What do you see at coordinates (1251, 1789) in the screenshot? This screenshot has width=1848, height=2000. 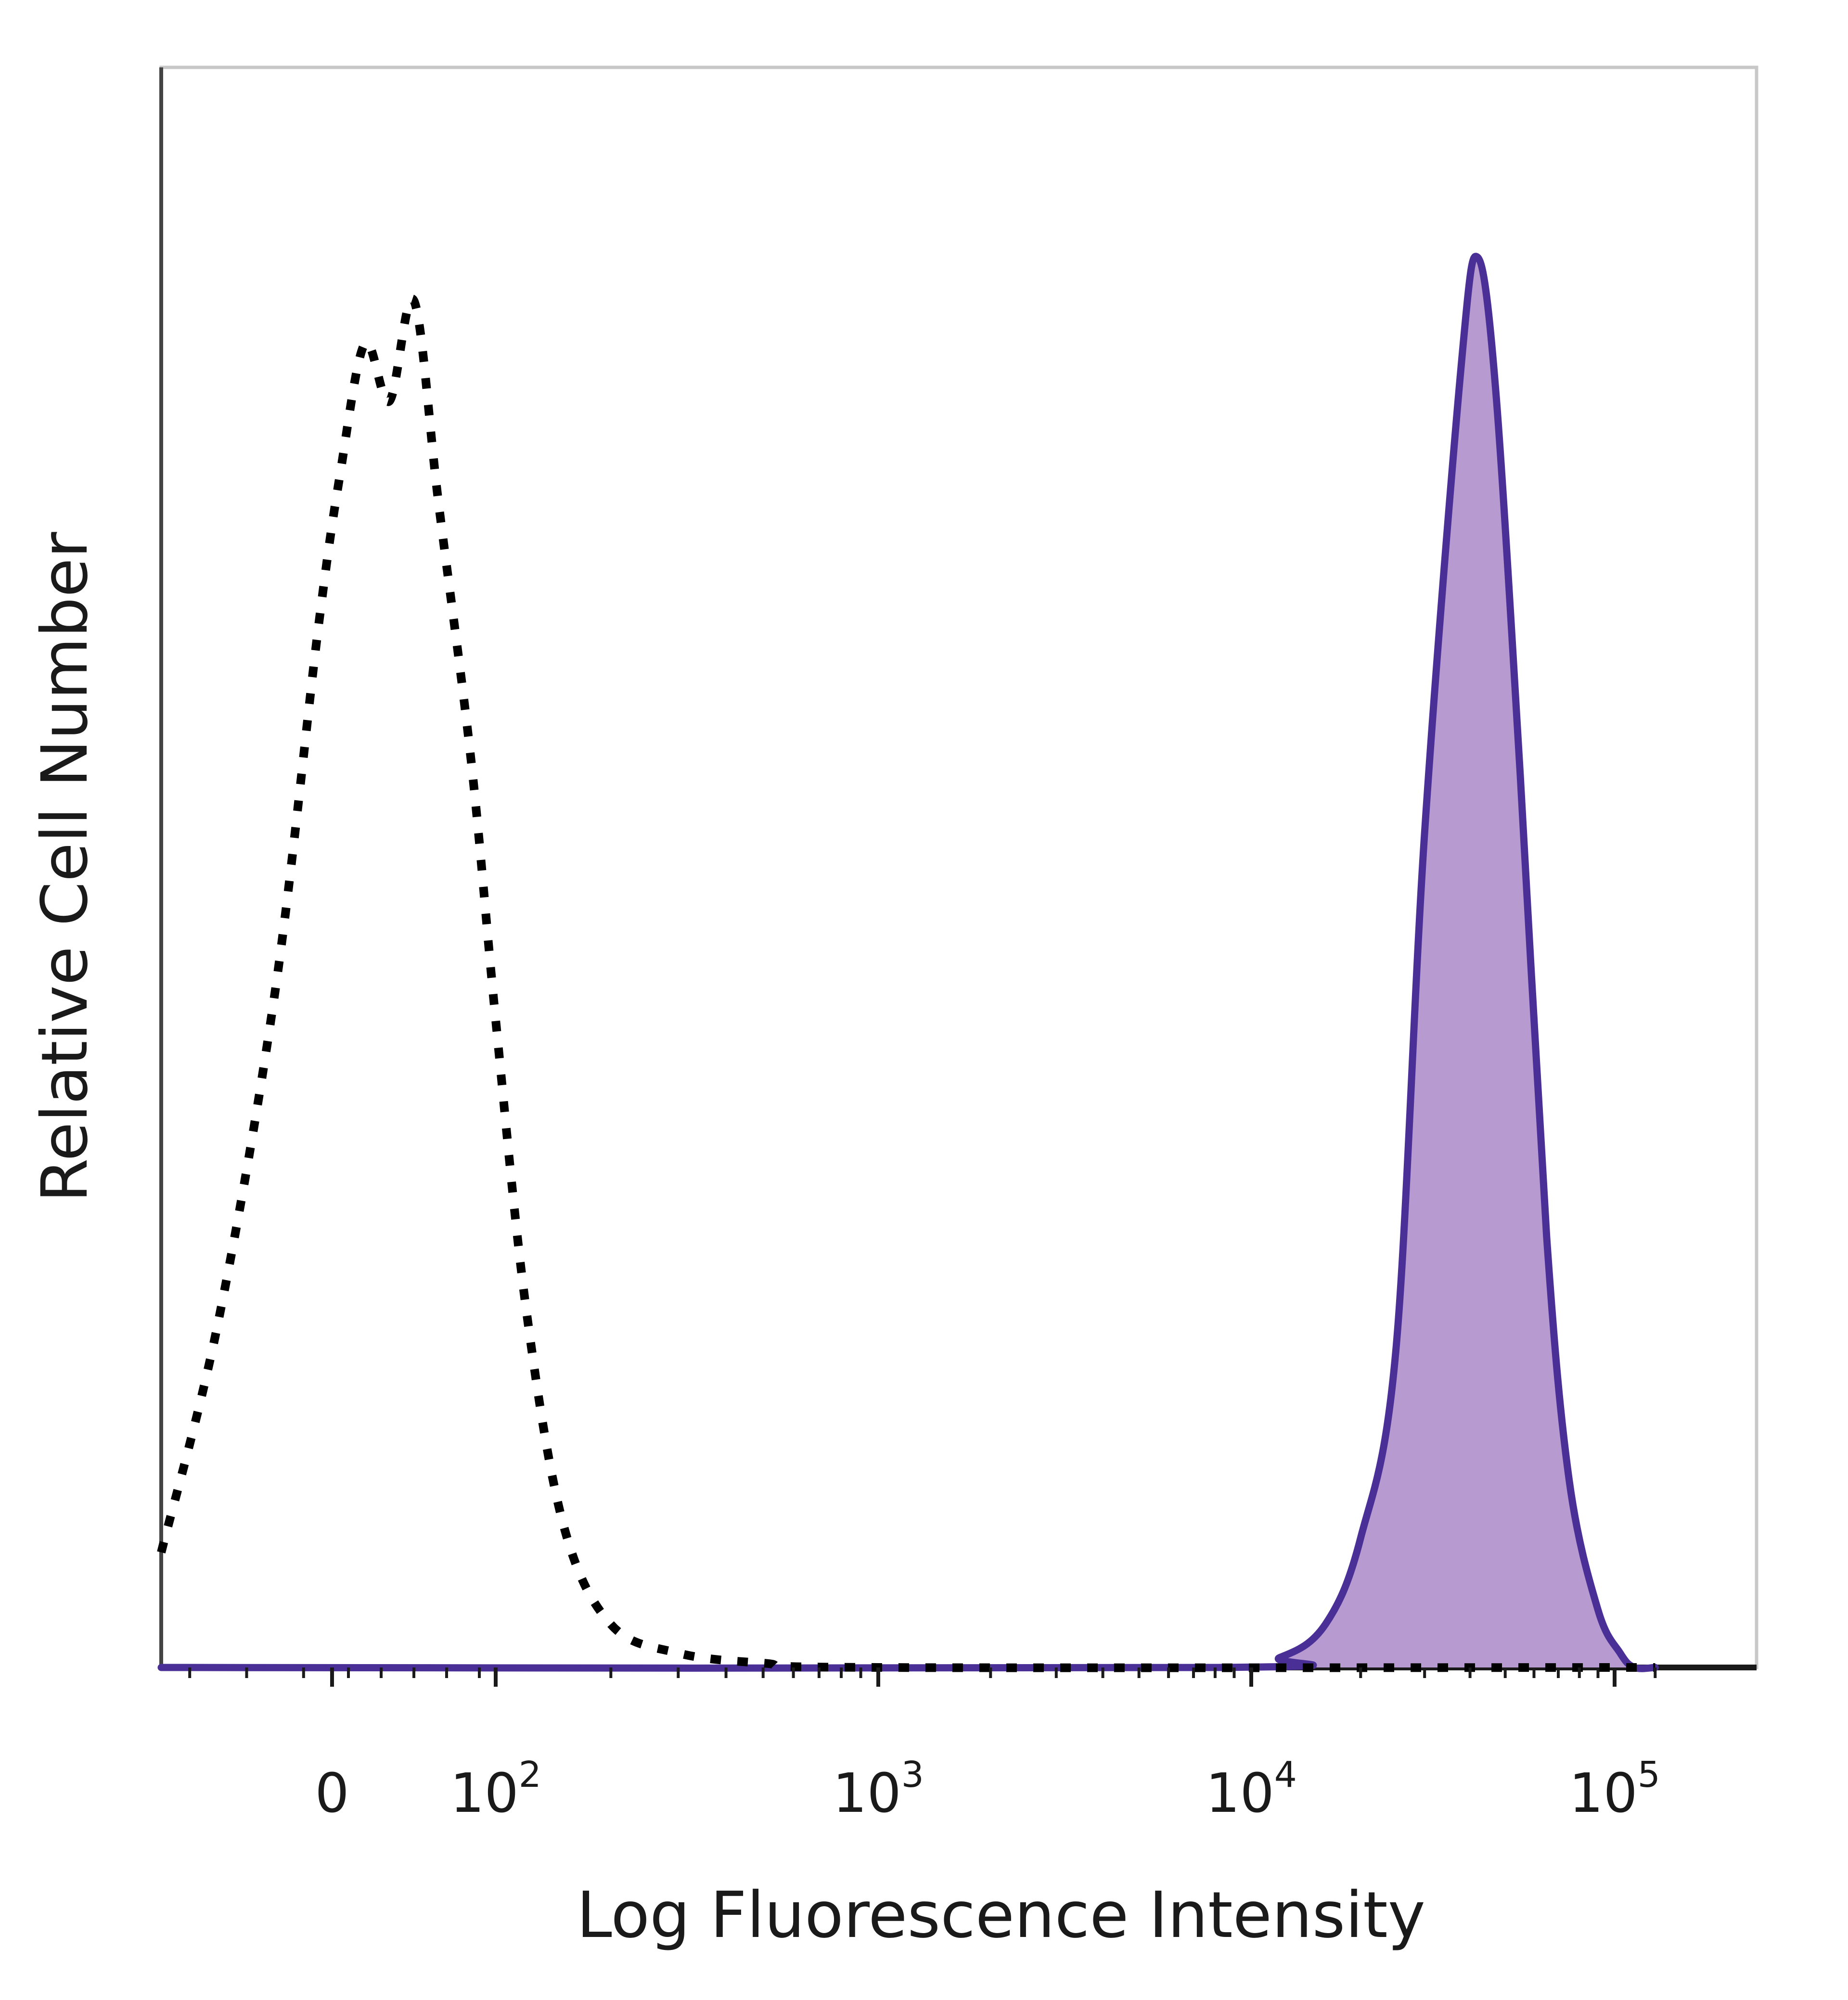 I see `x-tick-label: 10⁴` at bounding box center [1251, 1789].